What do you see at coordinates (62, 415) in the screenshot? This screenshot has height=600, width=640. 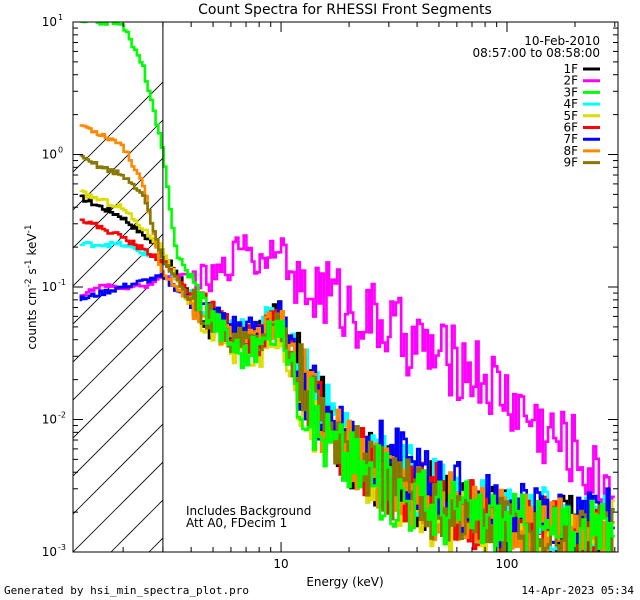 I see `y-tick-exponent: -2` at bounding box center [62, 415].